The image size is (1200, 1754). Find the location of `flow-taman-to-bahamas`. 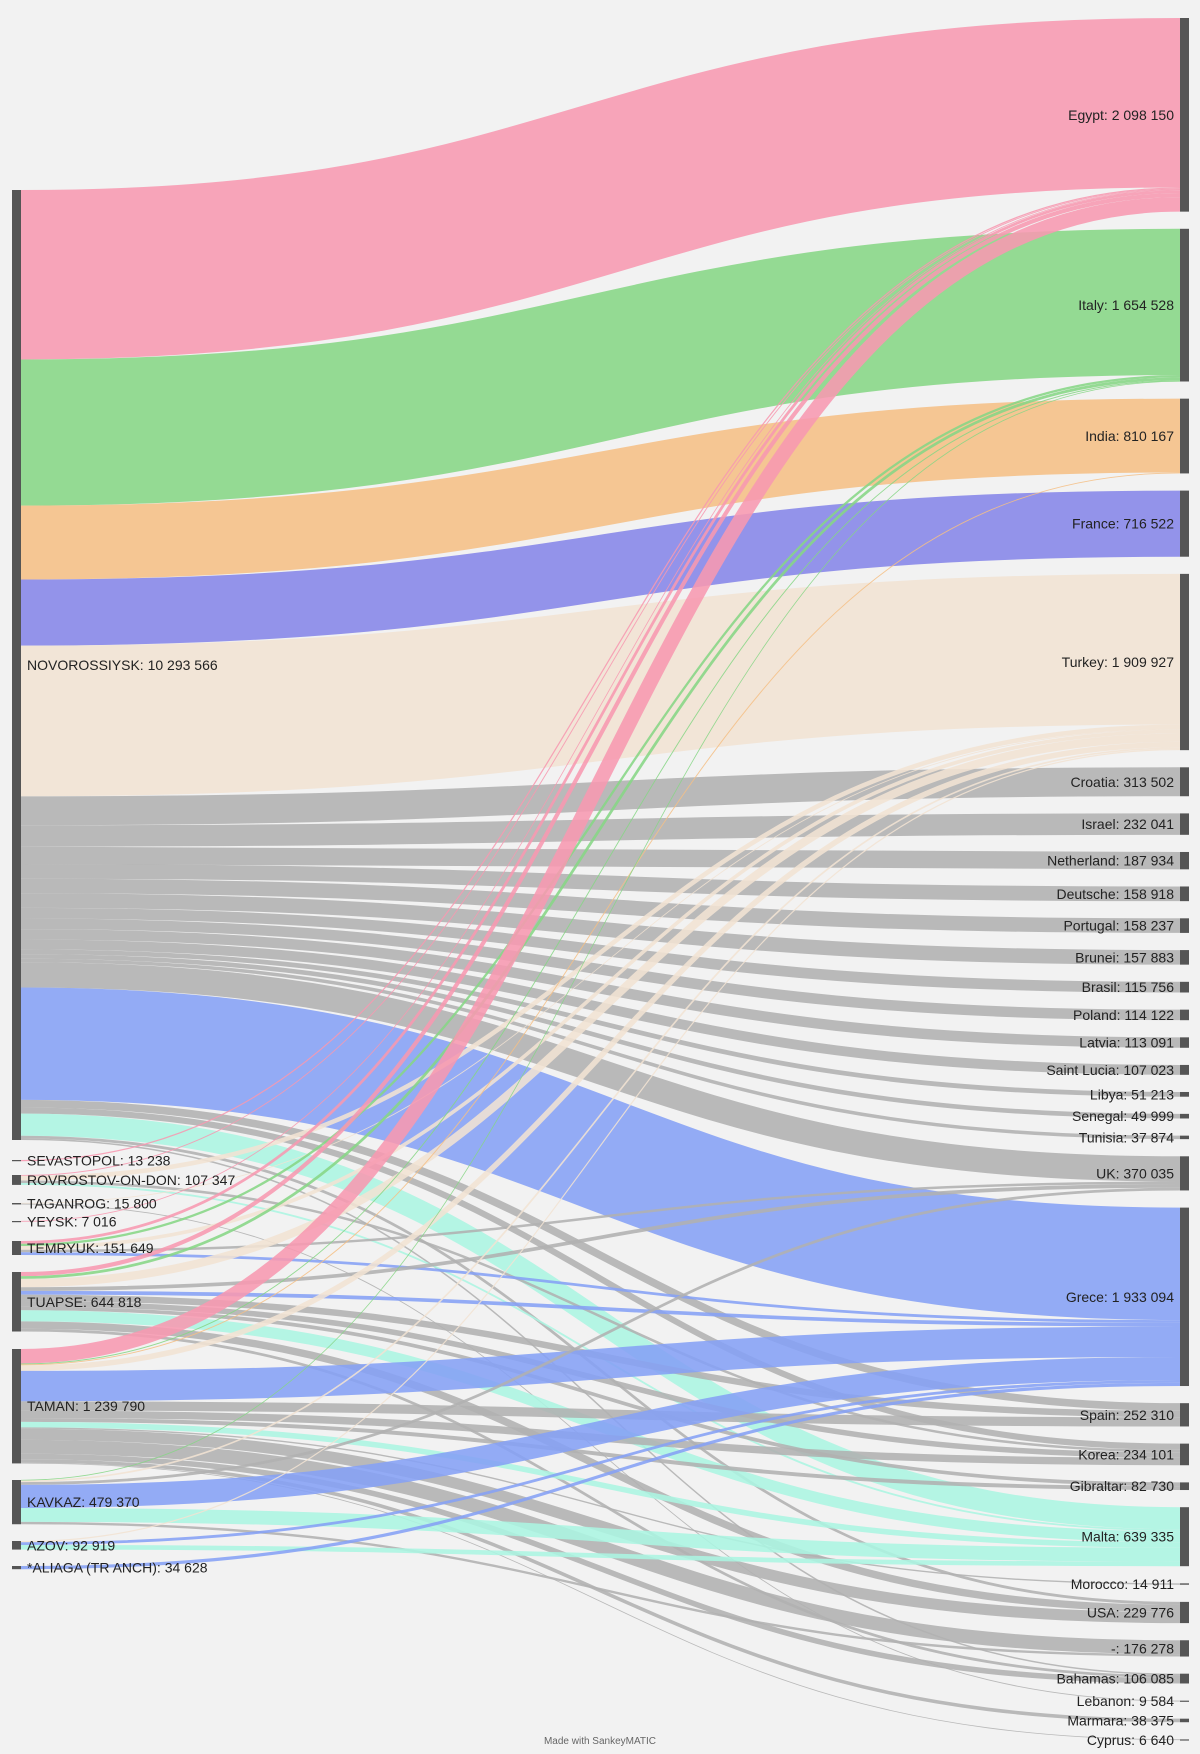

flow-taman-to-bahamas is located at coordinates (600, 1568).